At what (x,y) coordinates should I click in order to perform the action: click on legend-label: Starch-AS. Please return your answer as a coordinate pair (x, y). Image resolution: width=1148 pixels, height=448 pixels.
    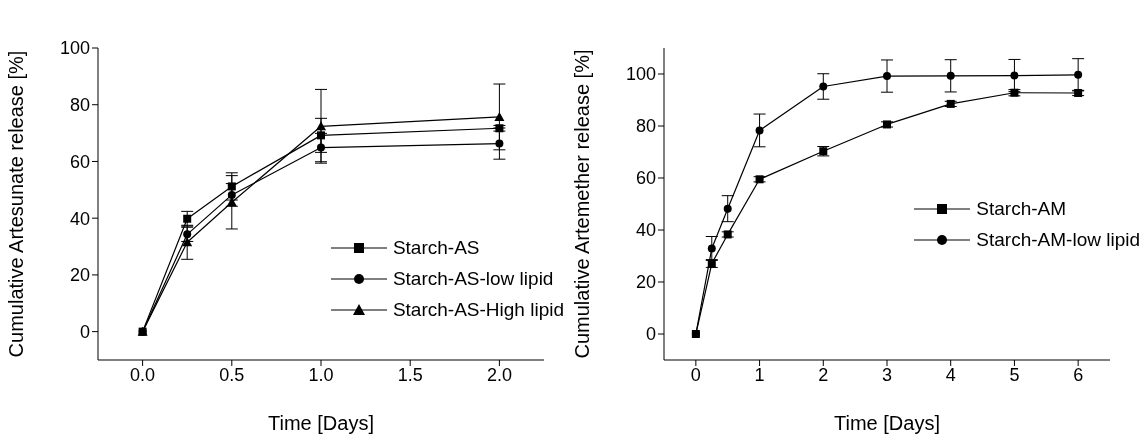
    Looking at the image, I should click on (436, 247).